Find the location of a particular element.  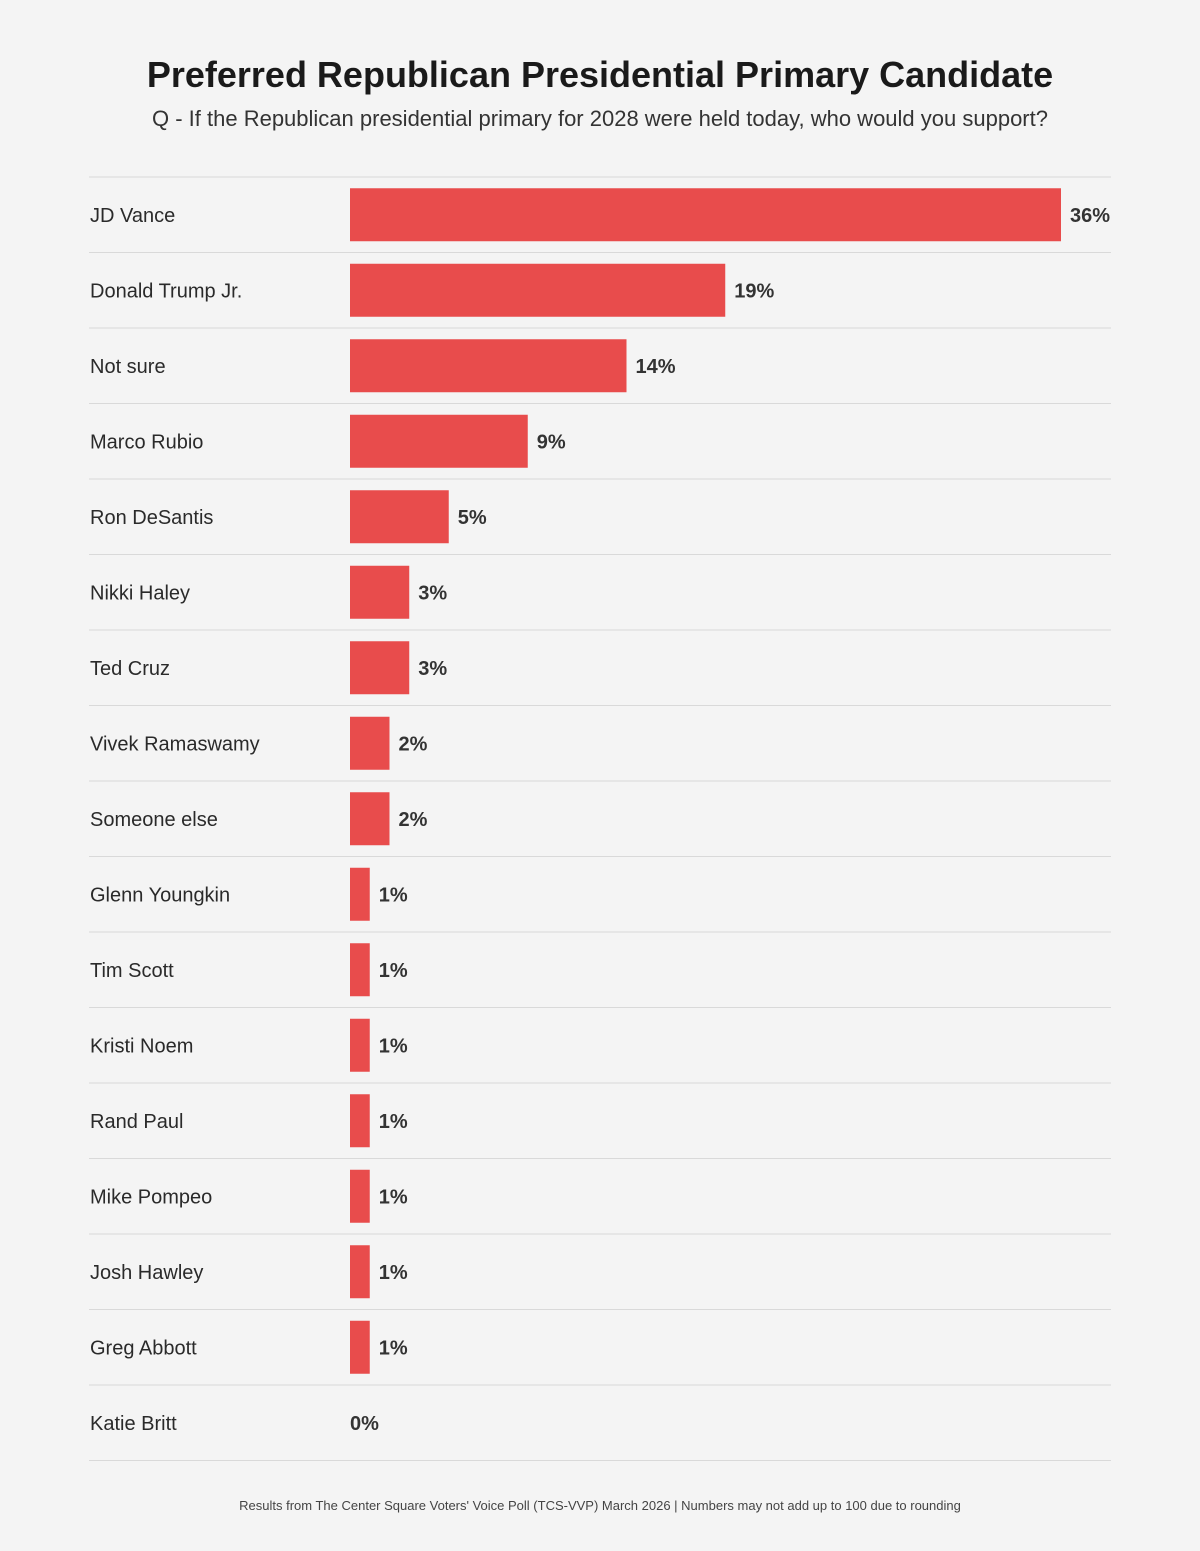

bar-row: Ron DeSantis 5% is located at coordinates (600, 522).